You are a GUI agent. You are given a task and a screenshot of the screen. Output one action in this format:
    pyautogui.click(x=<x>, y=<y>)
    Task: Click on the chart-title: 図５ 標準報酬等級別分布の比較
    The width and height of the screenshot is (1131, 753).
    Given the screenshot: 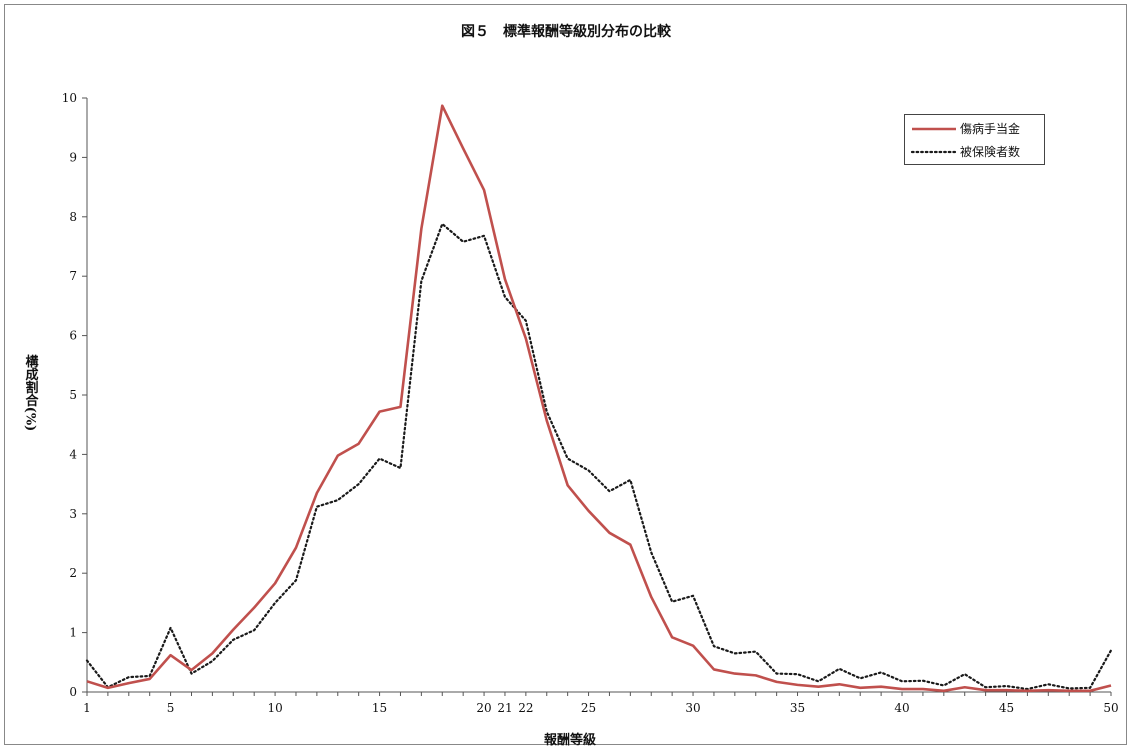 What is the action you would take?
    pyautogui.click(x=566, y=31)
    